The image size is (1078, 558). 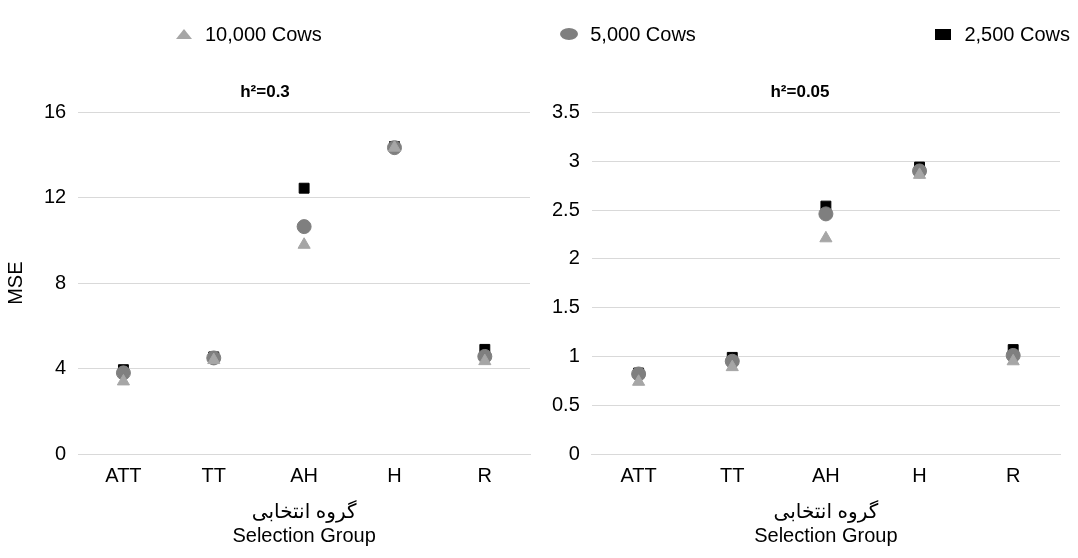 What do you see at coordinates (565, 208) in the screenshot?
I see `y-tick-label: 2.5` at bounding box center [565, 208].